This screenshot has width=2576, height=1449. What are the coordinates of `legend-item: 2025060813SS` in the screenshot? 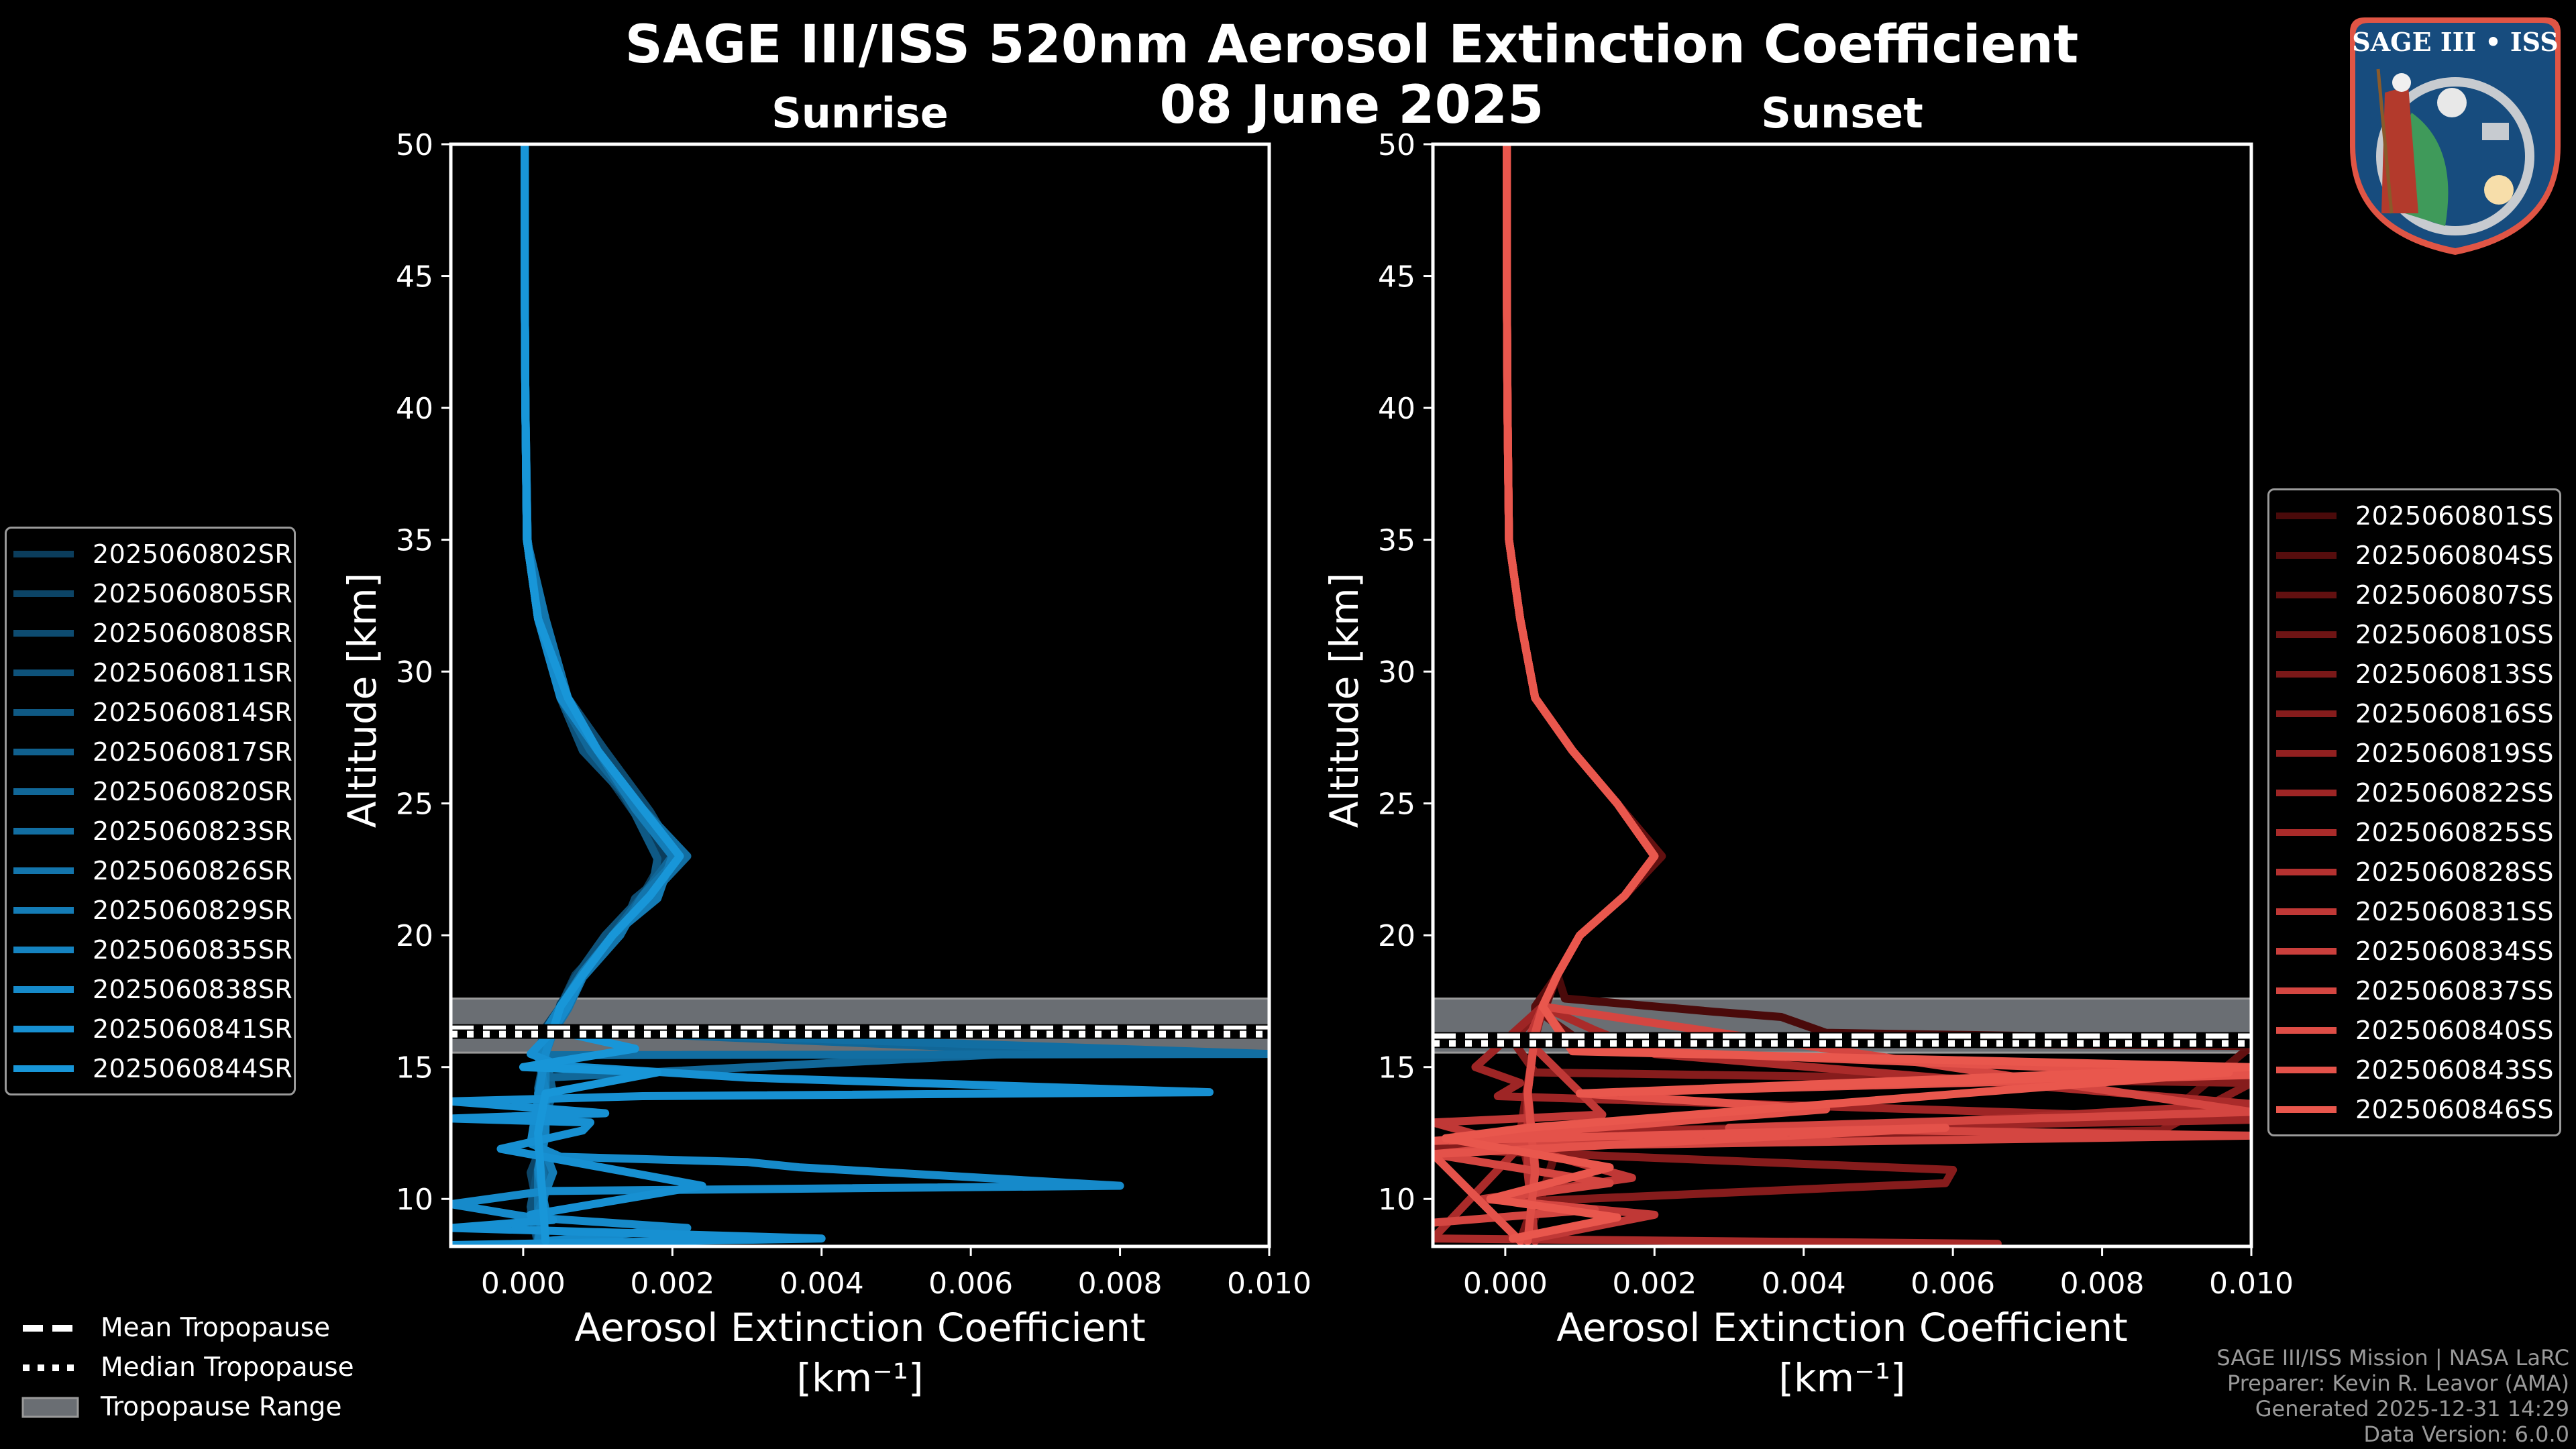 It's located at (2414, 674).